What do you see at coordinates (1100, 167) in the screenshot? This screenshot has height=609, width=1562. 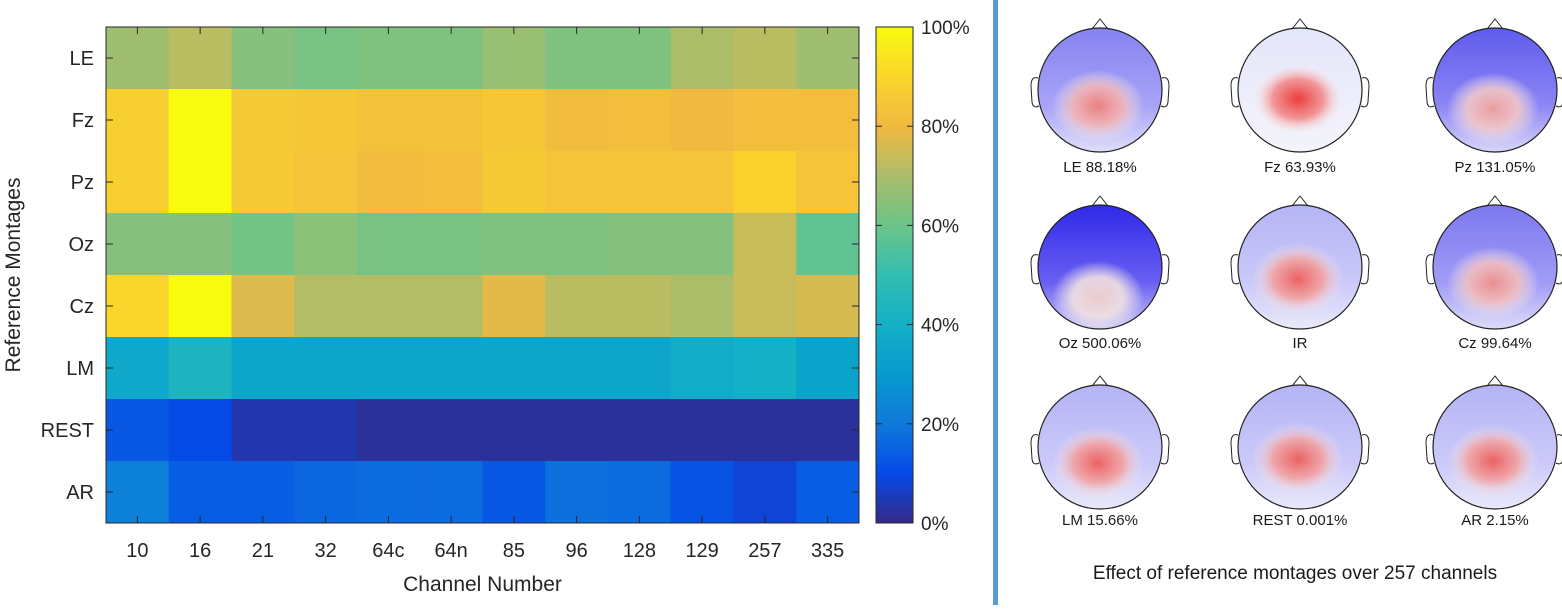 I see `topomap-label: LE 88.18%` at bounding box center [1100, 167].